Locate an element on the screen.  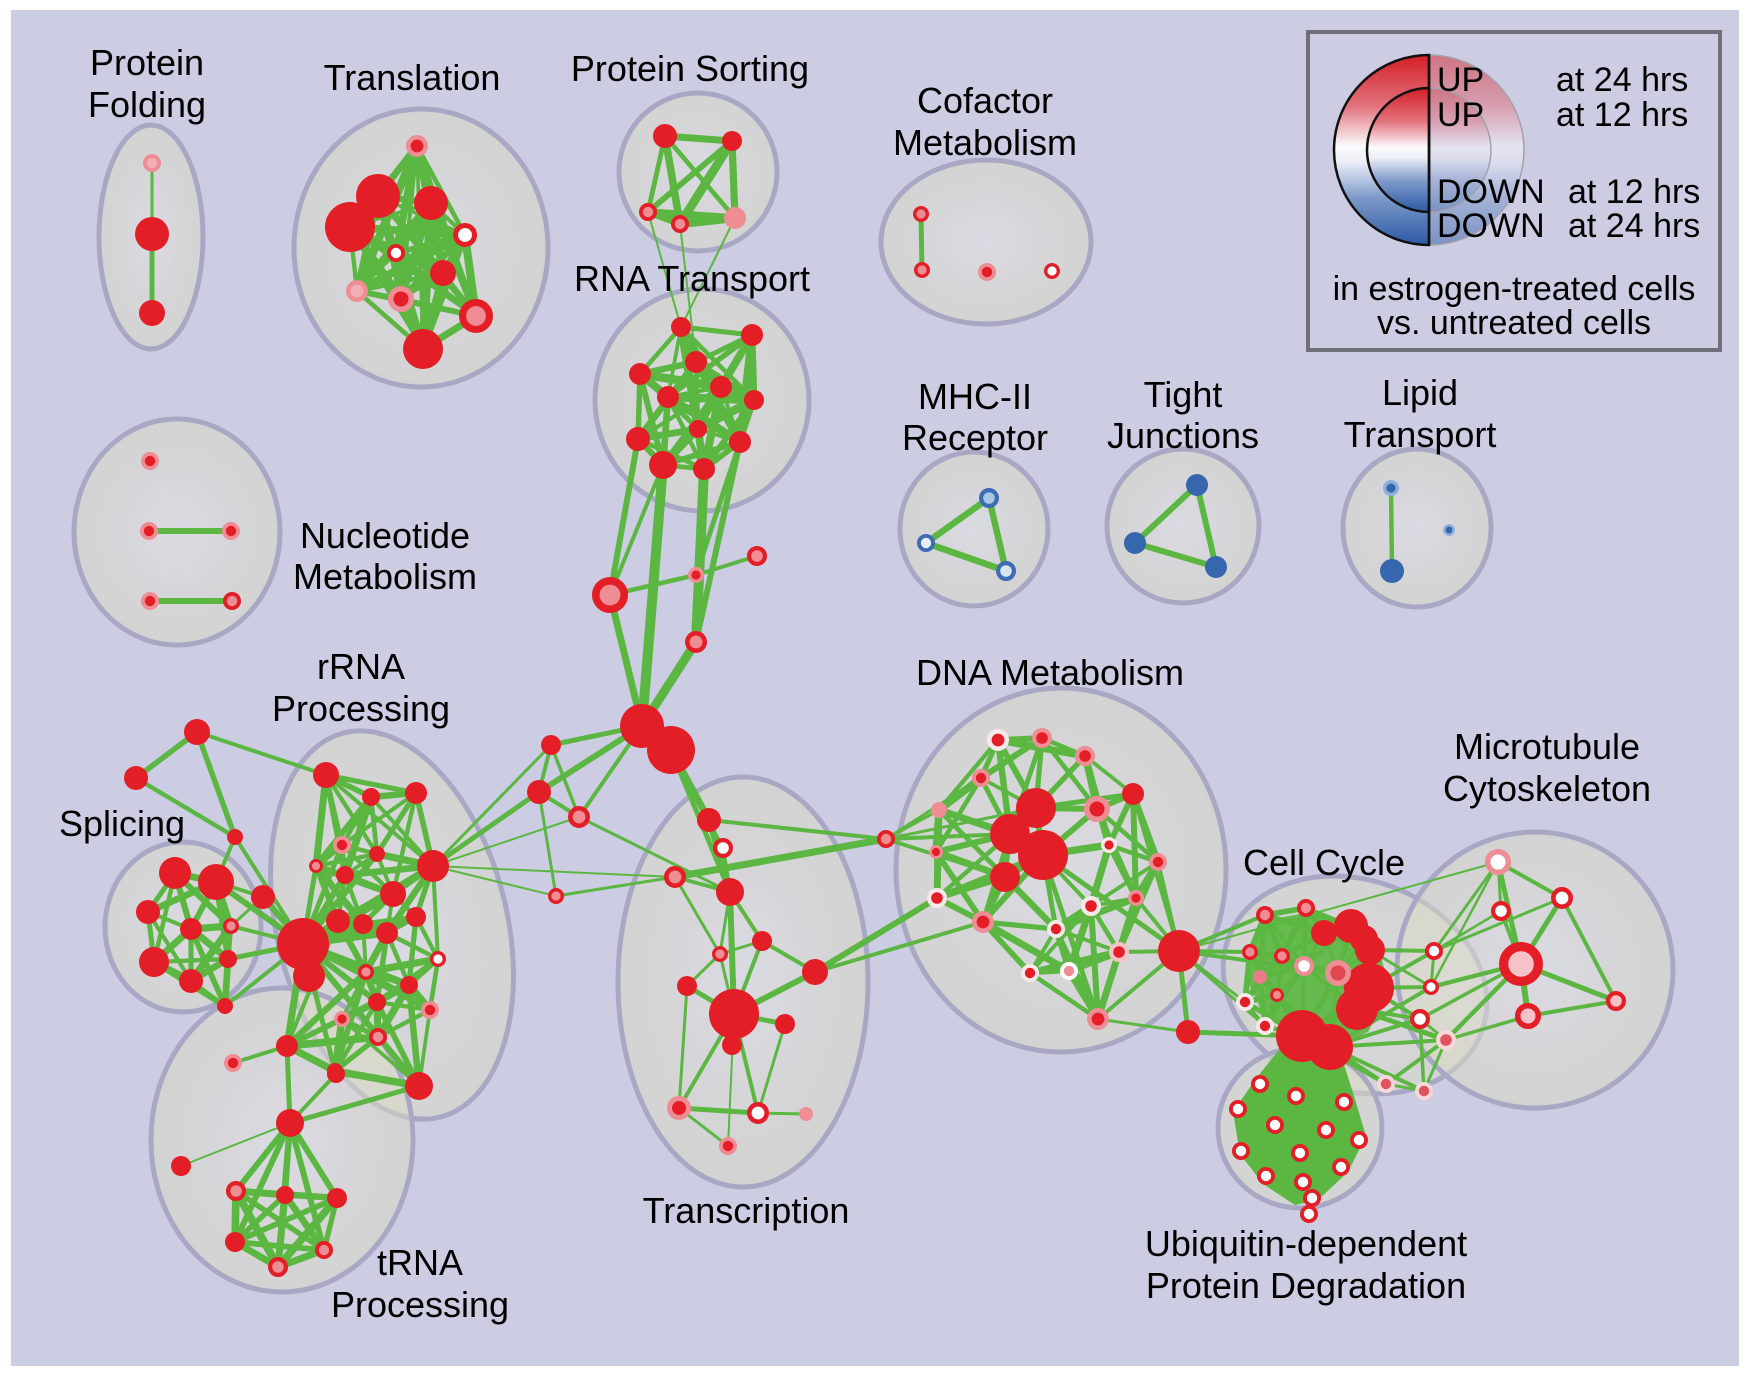
svg-text: Cytoskeleton is located at coordinates (1547, 788).